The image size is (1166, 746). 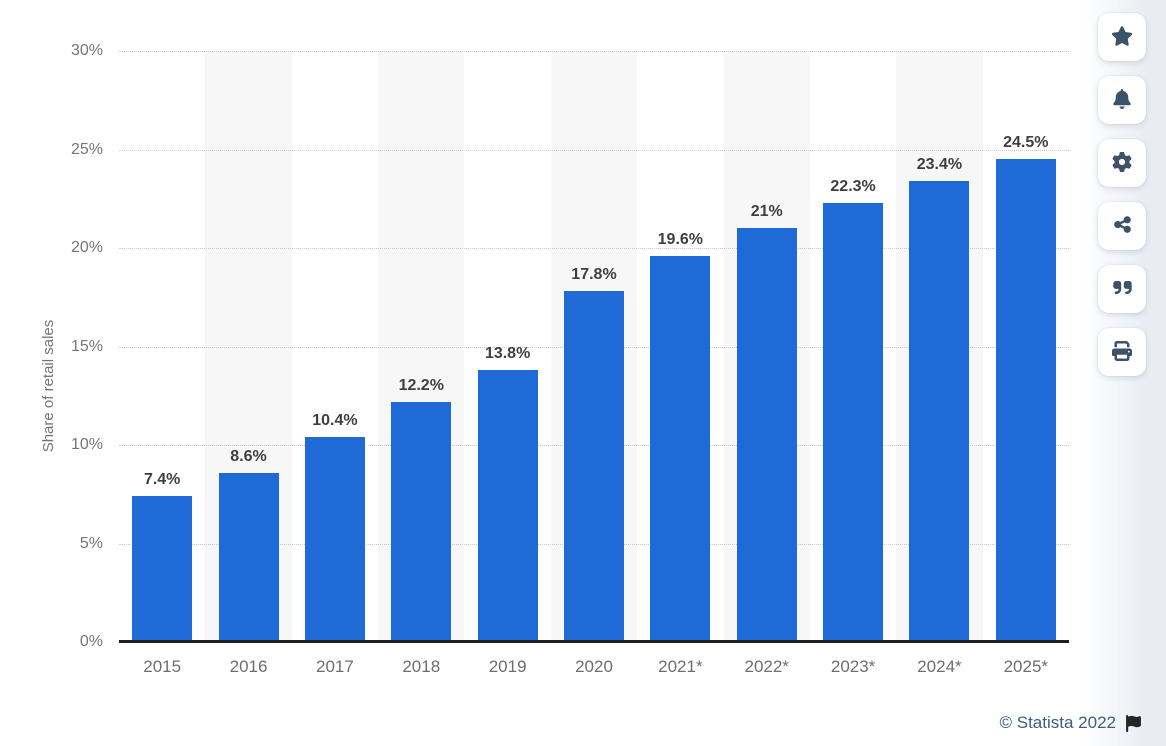 I want to click on x-axis-tick-label: 2016, so click(x=248, y=666).